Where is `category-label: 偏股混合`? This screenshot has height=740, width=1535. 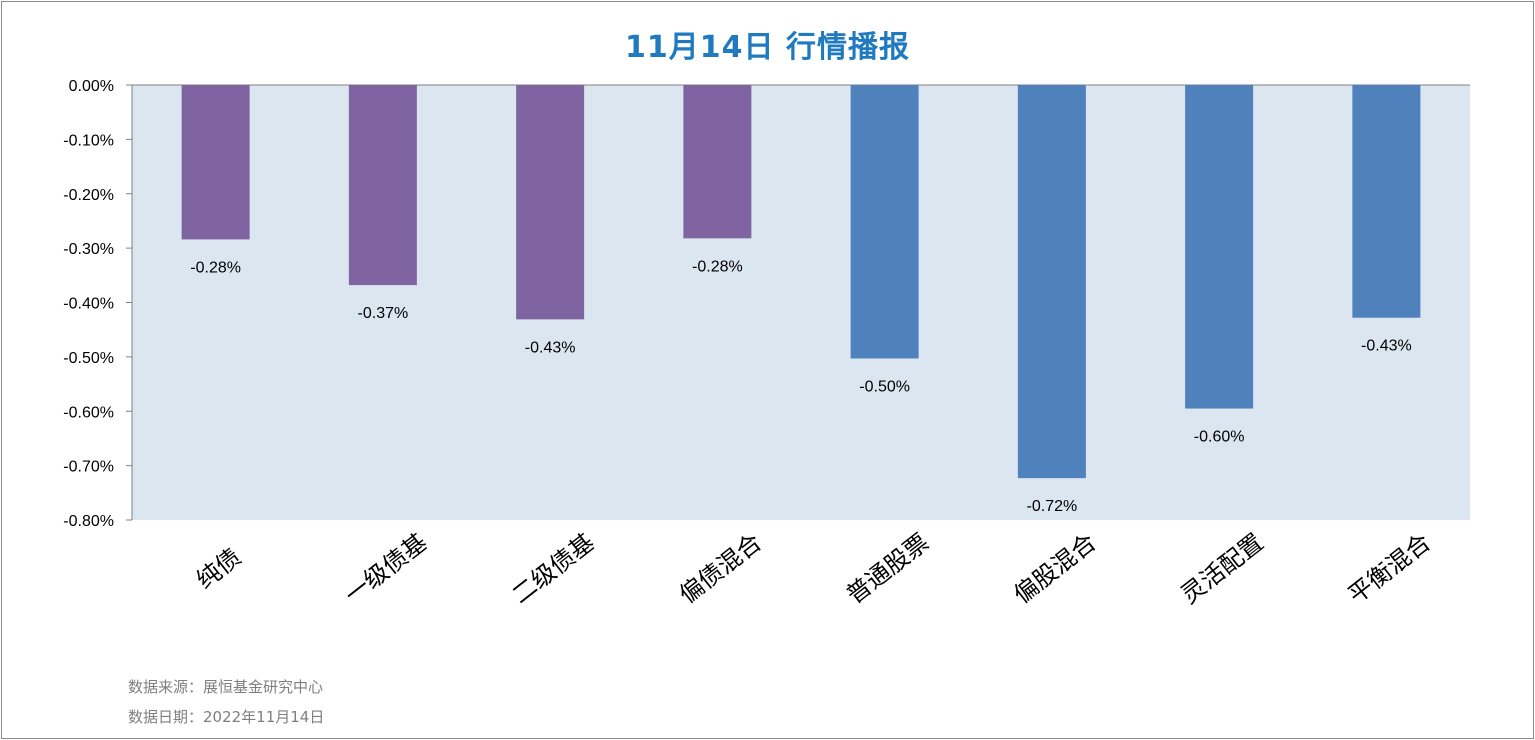
category-label: 偏股混合 is located at coordinates (1055, 568).